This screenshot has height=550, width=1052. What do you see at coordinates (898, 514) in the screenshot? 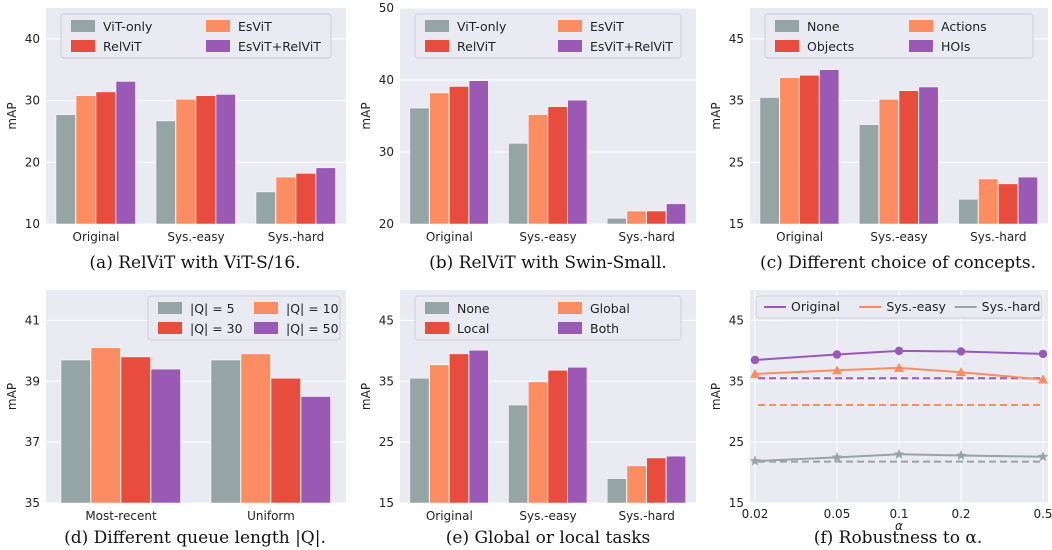
I see `x-tick-label: 0.1` at bounding box center [898, 514].